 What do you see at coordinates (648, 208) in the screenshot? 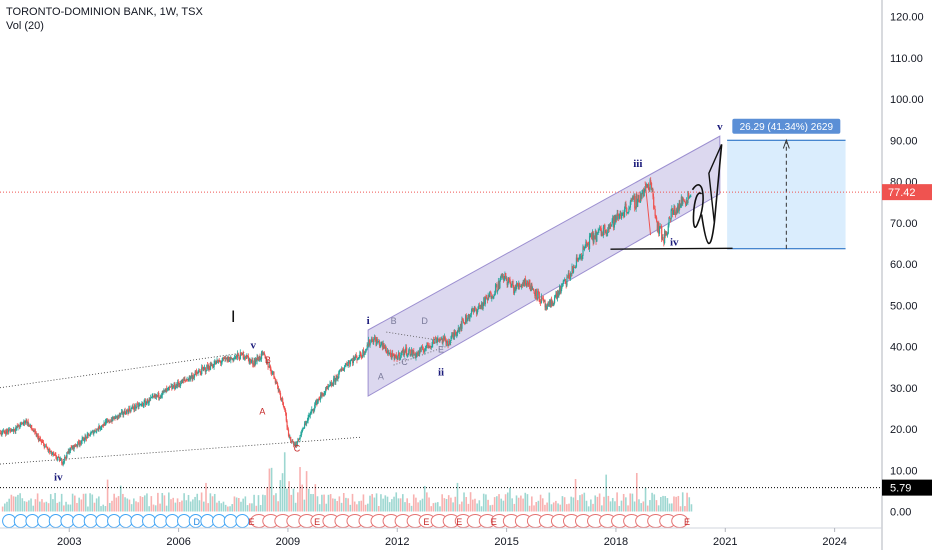
I see `iv-drop-line` at bounding box center [648, 208].